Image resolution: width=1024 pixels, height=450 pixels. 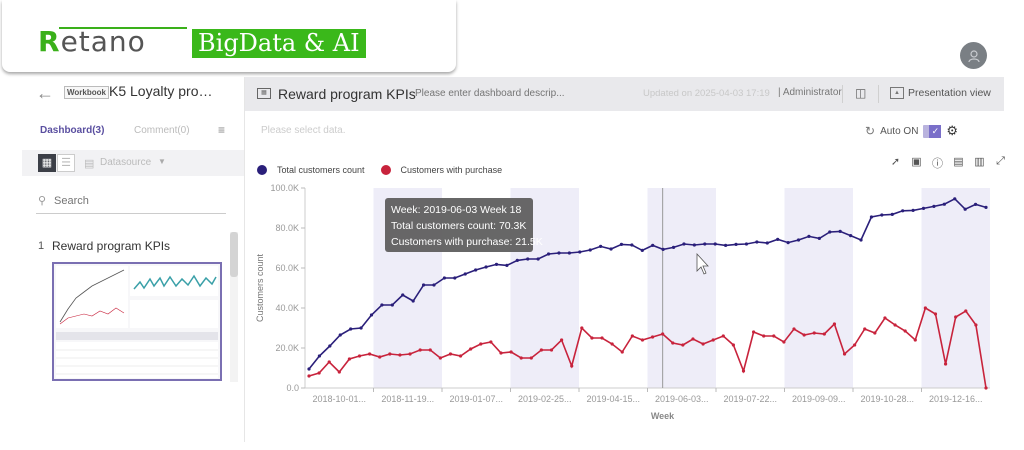 I want to click on chevron-down-icon: ▼, so click(x=162, y=161).